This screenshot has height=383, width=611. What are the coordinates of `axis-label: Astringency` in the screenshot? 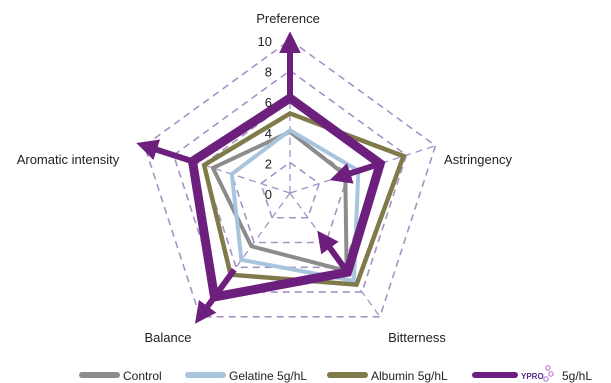 It's located at (478, 159).